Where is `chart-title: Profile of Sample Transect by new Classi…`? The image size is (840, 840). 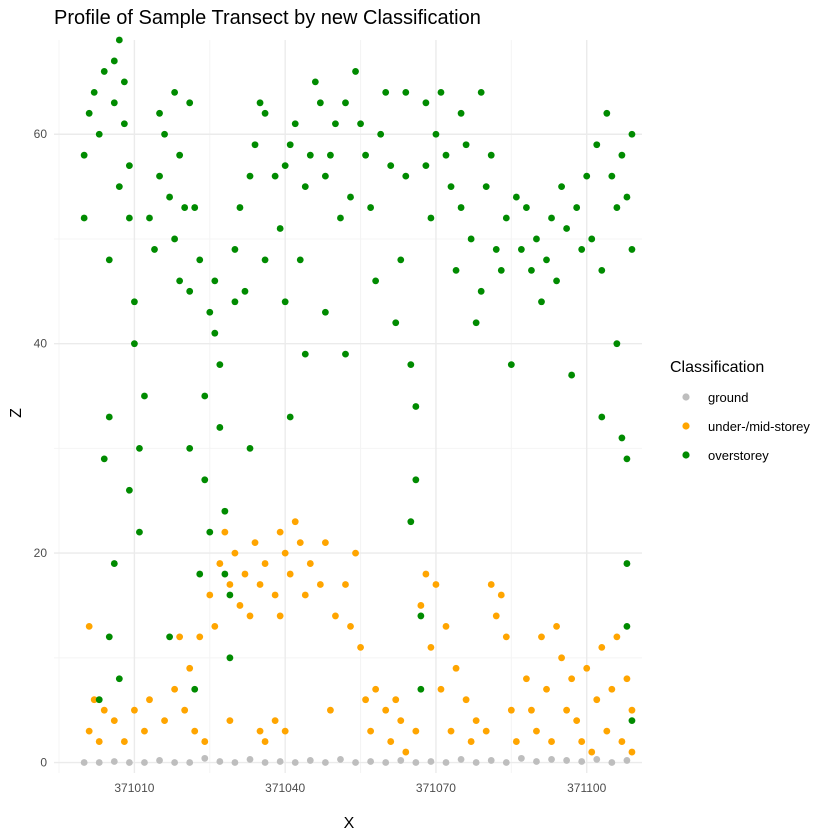
chart-title: Profile of Sample Transect by new Classi… is located at coordinates (267, 18).